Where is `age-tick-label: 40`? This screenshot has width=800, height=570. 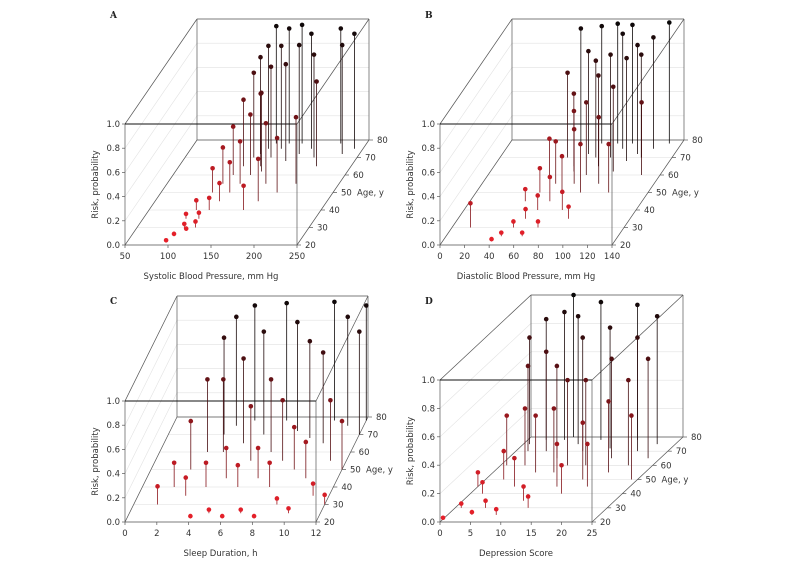 age-tick-label: 40 is located at coordinates (649, 211).